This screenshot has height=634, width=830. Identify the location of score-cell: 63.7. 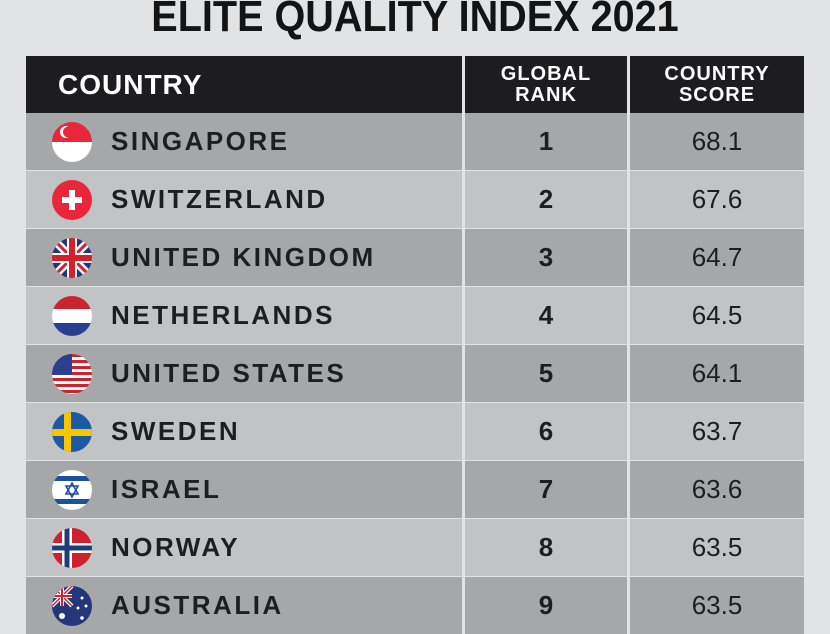
(717, 431).